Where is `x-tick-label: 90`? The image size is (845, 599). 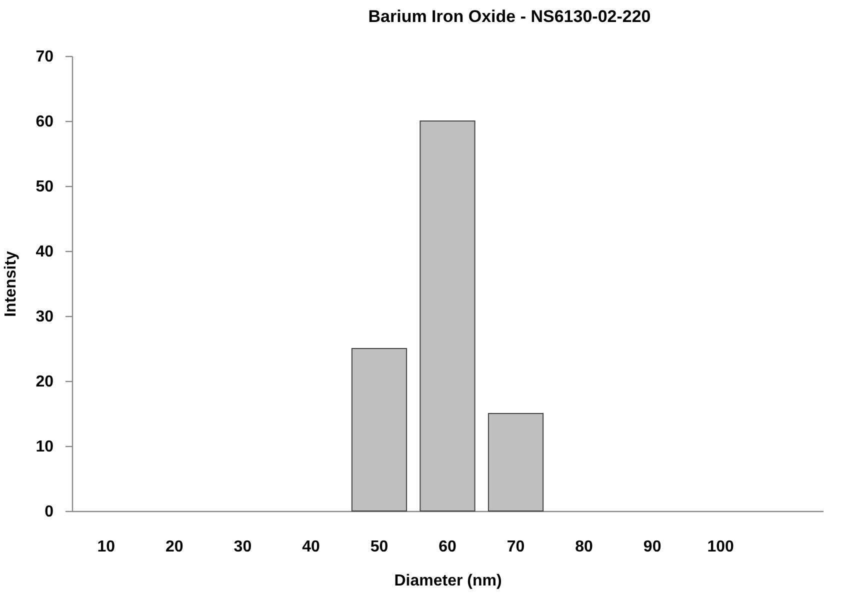
x-tick-label: 90 is located at coordinates (652, 547).